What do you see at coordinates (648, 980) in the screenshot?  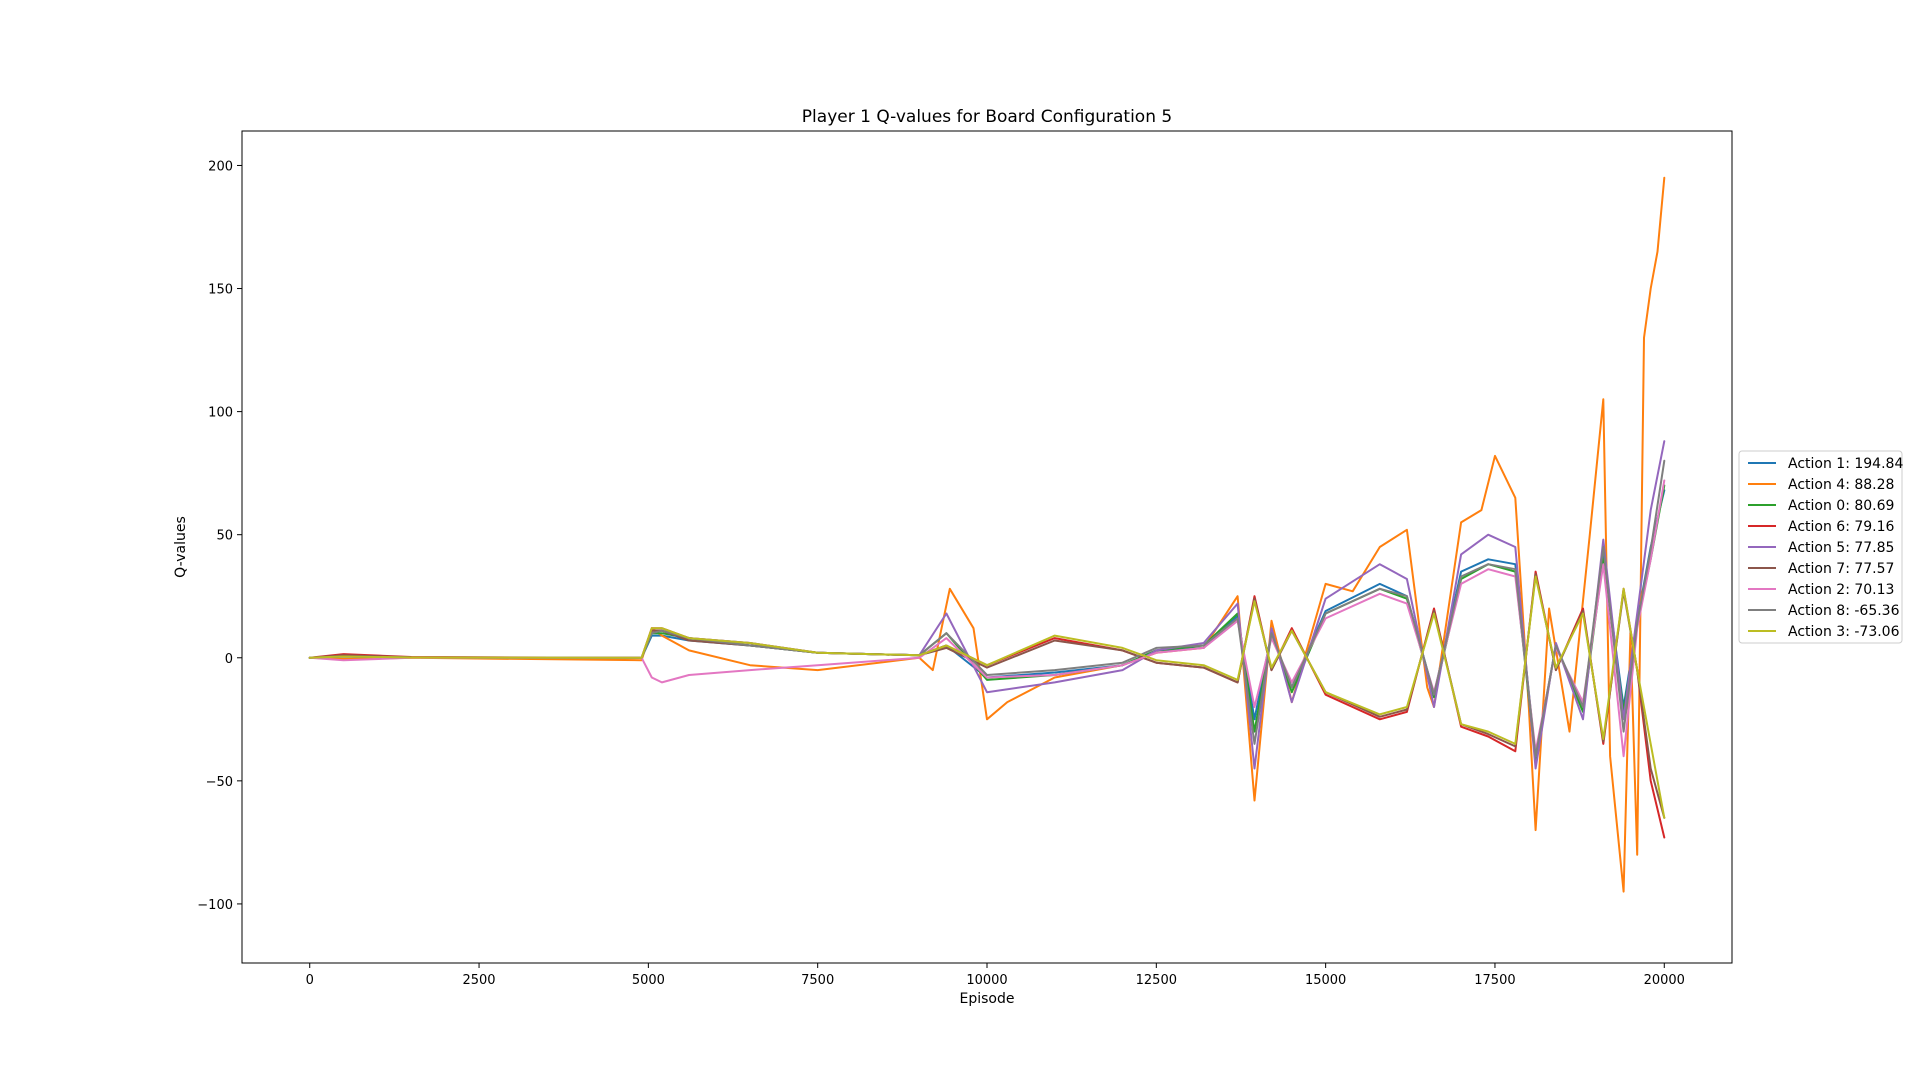 I see `x-tick-label: 5000` at bounding box center [648, 980].